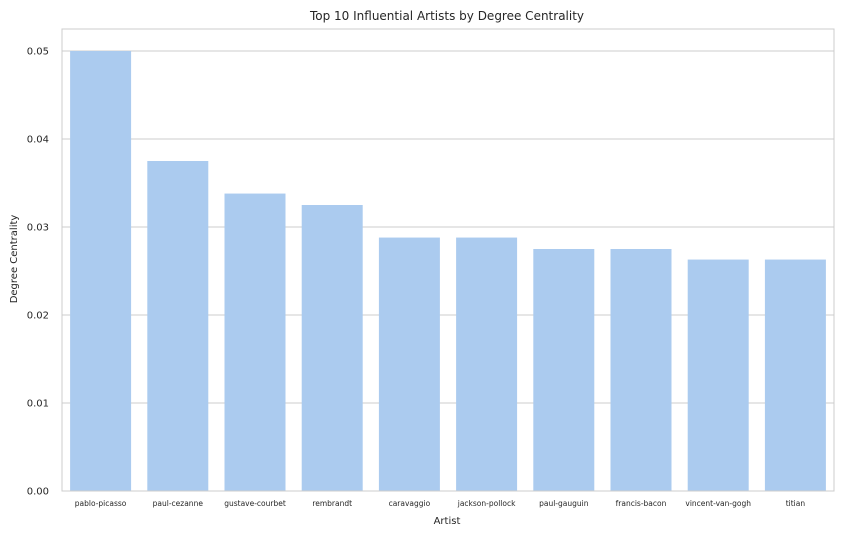 The image size is (845, 534). What do you see at coordinates (796, 503) in the screenshot?
I see `x-tick-label: titian` at bounding box center [796, 503].